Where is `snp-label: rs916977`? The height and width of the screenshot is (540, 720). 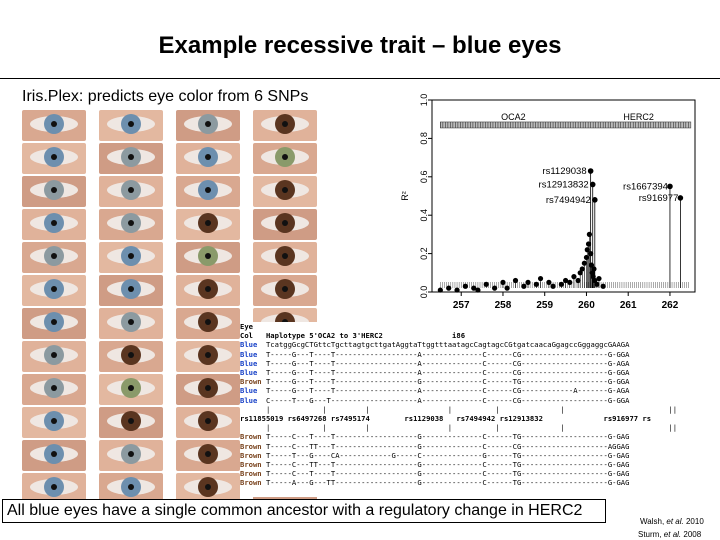
snp-label: rs916977 is located at coordinates (659, 198).